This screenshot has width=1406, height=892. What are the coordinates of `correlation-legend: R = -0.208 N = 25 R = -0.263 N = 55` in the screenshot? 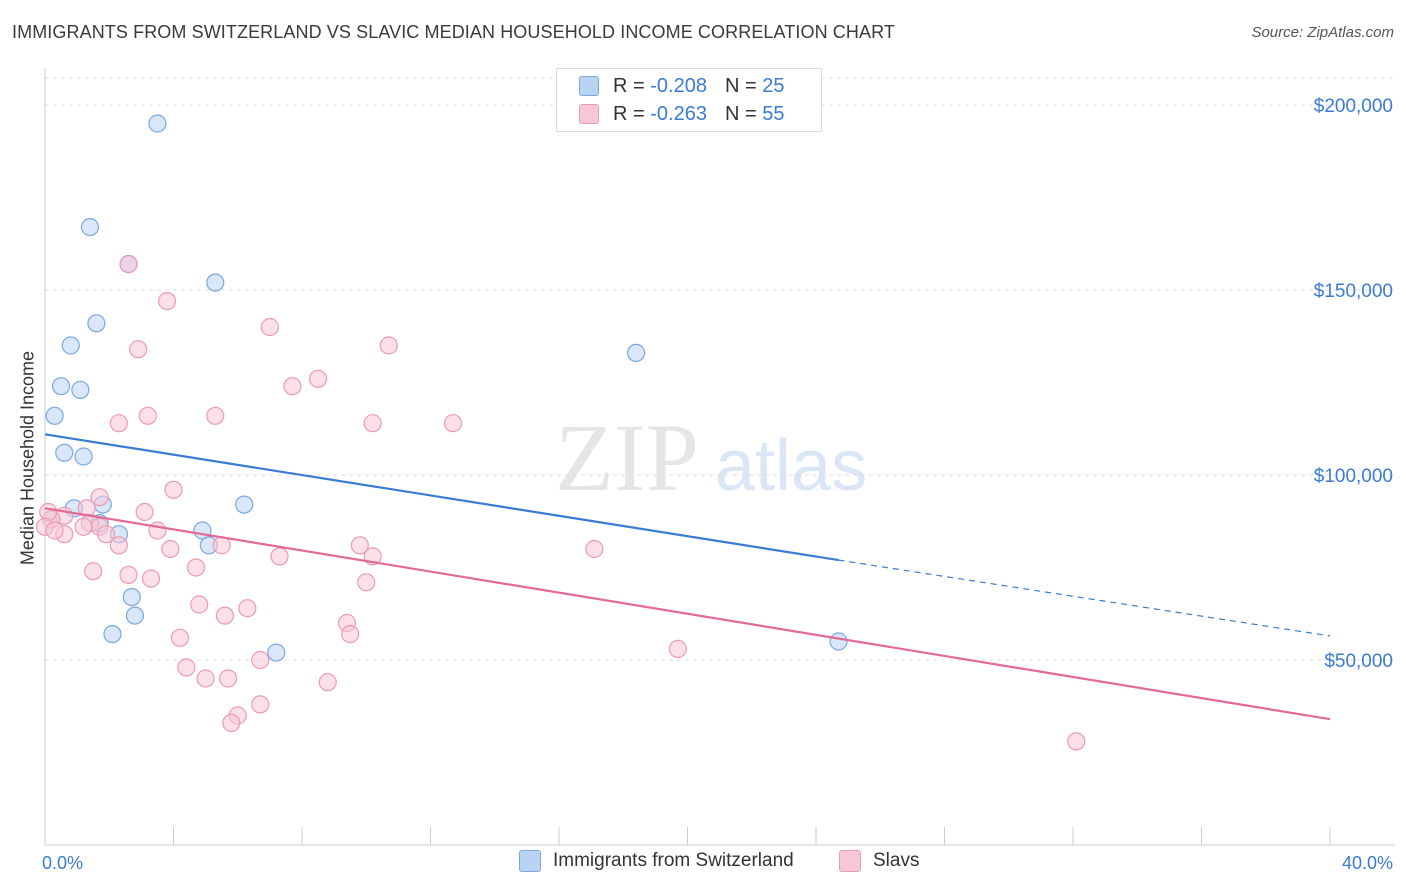 It's located at (689, 100).